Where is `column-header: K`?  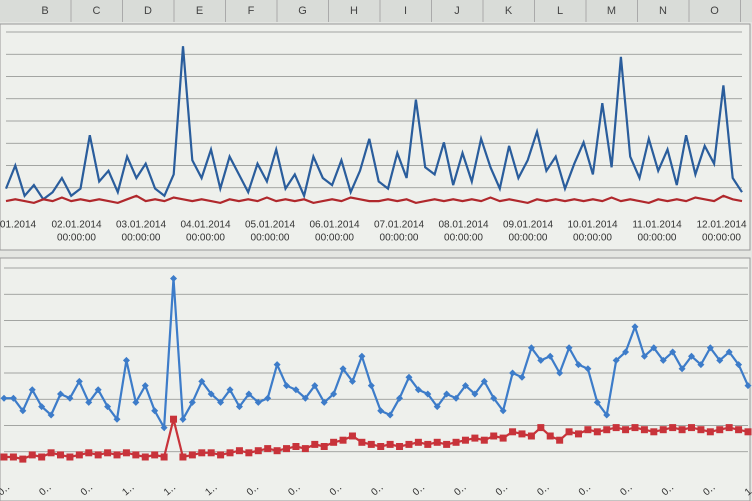 column-header: K is located at coordinates (509, 11).